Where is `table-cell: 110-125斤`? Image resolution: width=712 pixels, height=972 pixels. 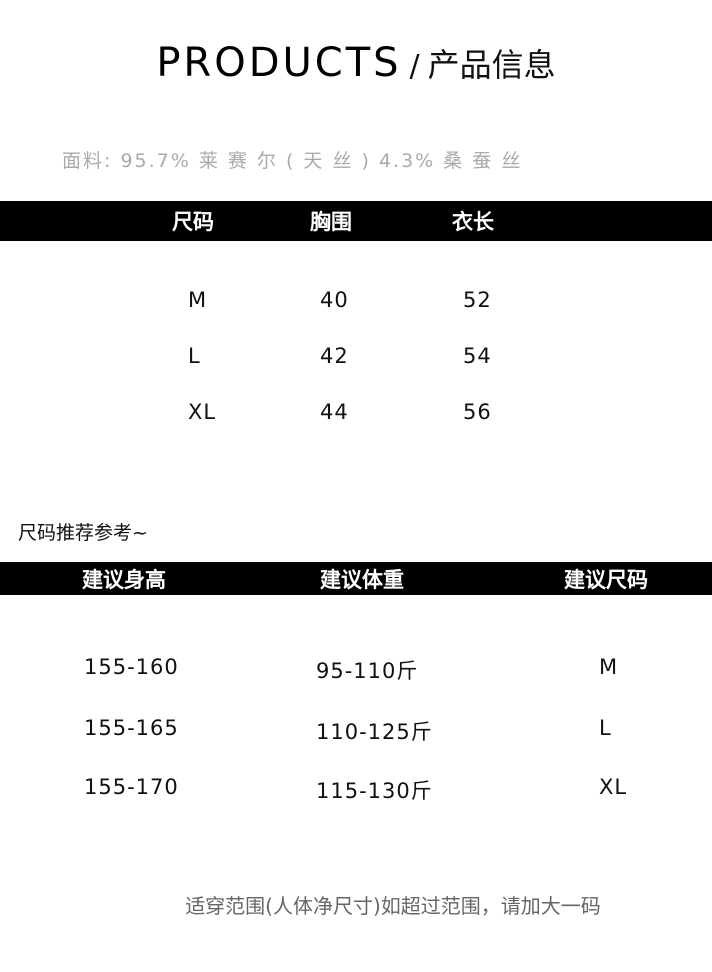
table-cell: 110-125斤 is located at coordinates (374, 732).